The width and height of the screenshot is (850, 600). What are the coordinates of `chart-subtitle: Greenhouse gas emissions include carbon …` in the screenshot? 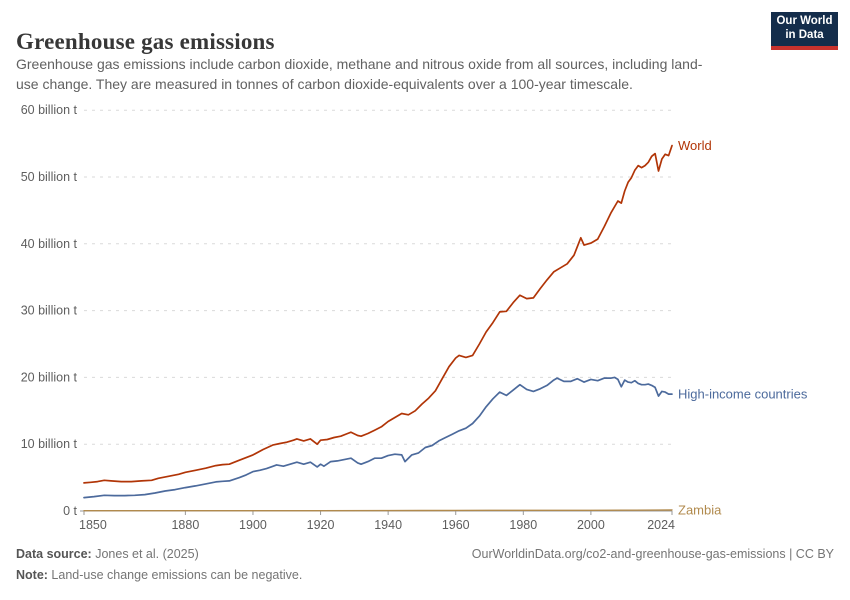 It's located at (359, 74).